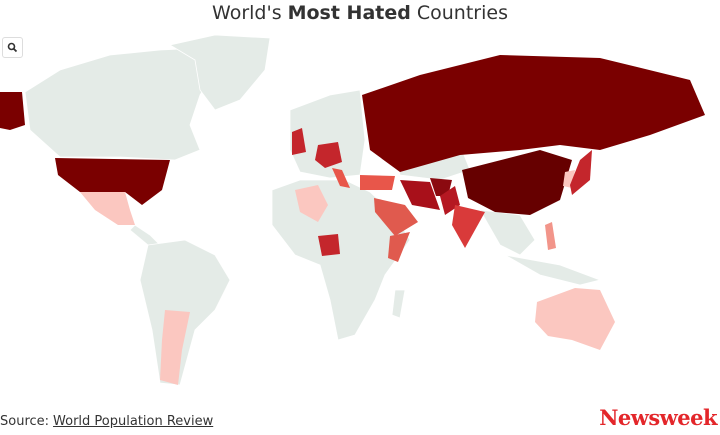  I want to click on search-icon, so click(12, 47).